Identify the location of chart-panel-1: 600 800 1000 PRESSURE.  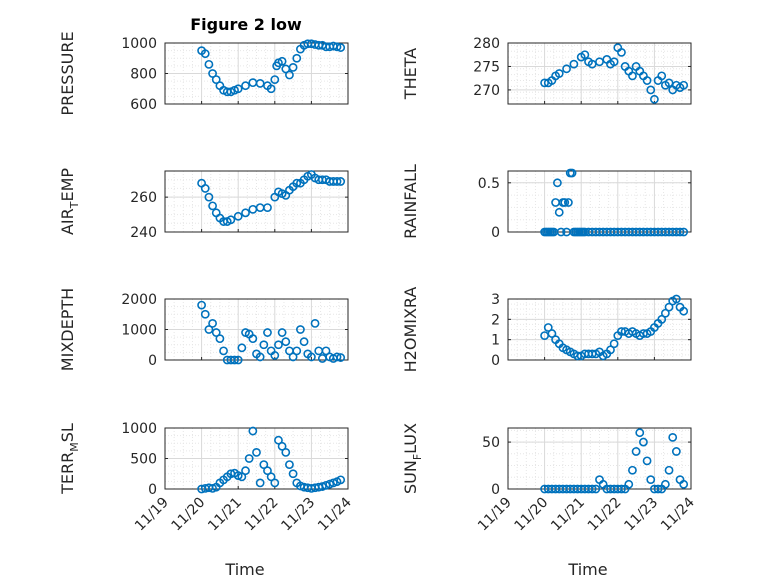
(203, 73).